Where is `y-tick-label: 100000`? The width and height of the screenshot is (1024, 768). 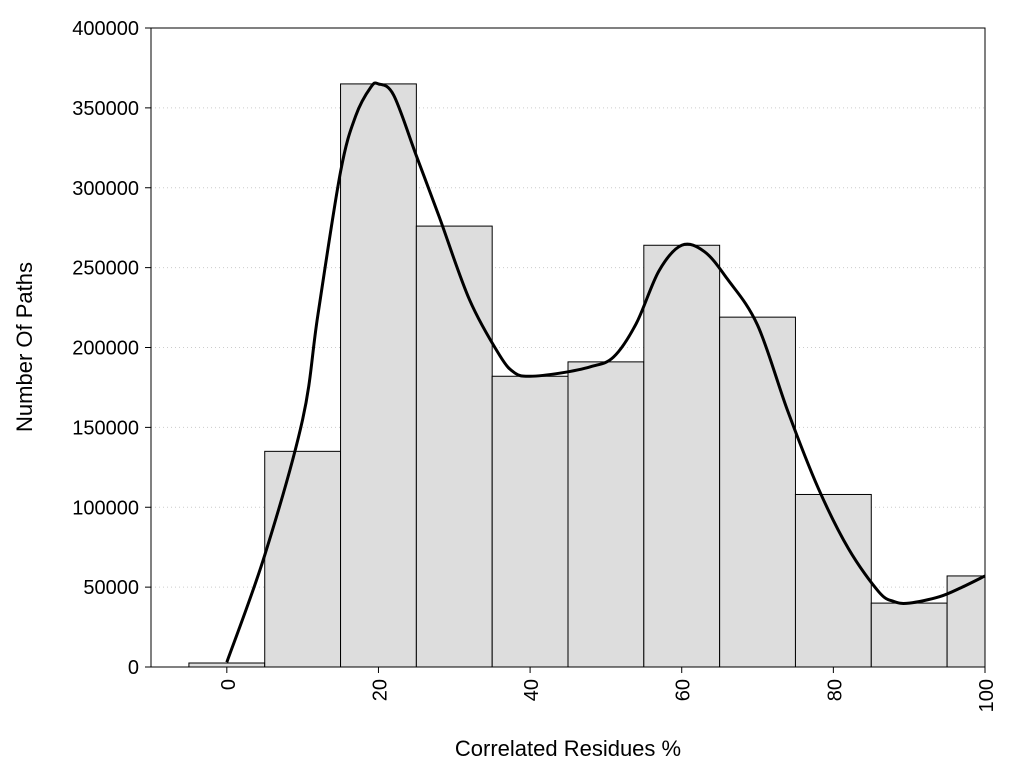
y-tick-label: 100000 is located at coordinates (105, 508).